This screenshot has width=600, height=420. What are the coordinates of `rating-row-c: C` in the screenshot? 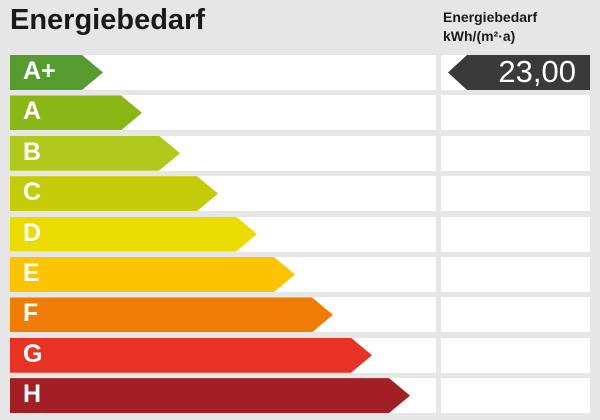 It's located at (300, 194).